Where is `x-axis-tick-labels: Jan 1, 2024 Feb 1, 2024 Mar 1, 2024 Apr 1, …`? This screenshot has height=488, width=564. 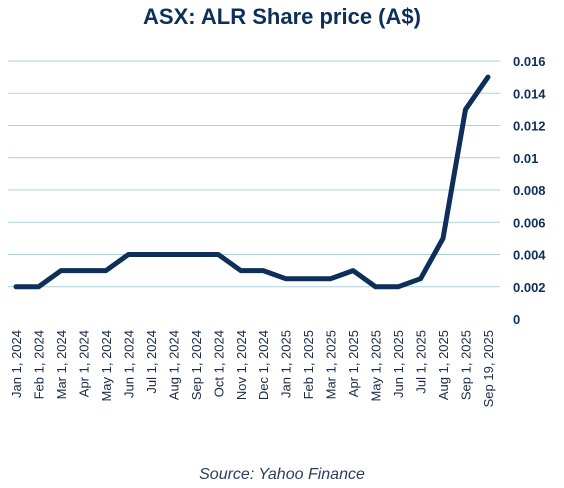 x-axis-tick-labels: Jan 1, 2024 Feb 1, 2024 Mar 1, 2024 Apr 1, … is located at coordinates (252, 368).